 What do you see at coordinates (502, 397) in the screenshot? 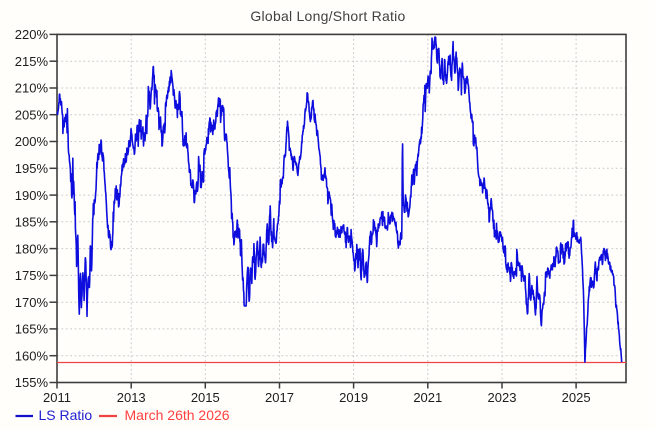
I see `svg-text: 2023` at bounding box center [502, 397].